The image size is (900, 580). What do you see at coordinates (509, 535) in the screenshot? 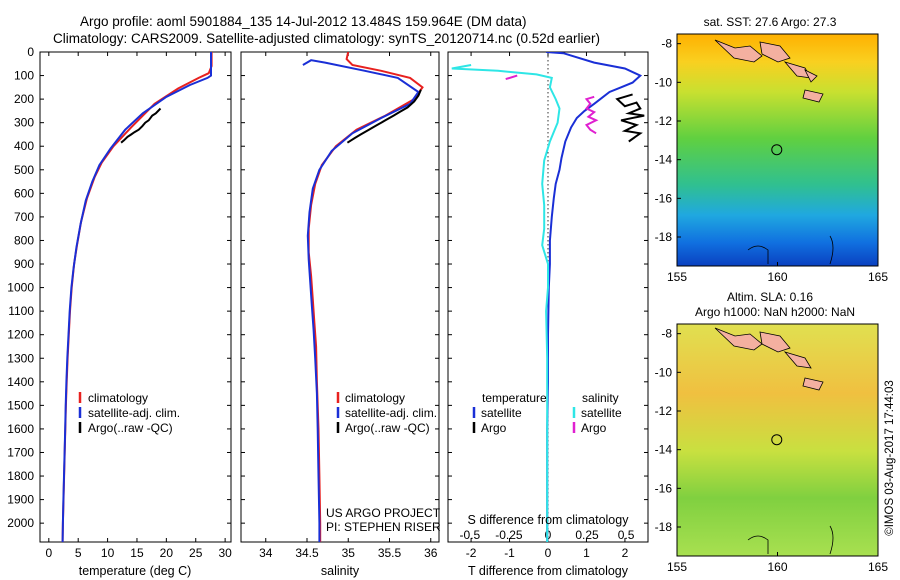
I see `s-diff-tick-label: -0.25` at bounding box center [509, 535].